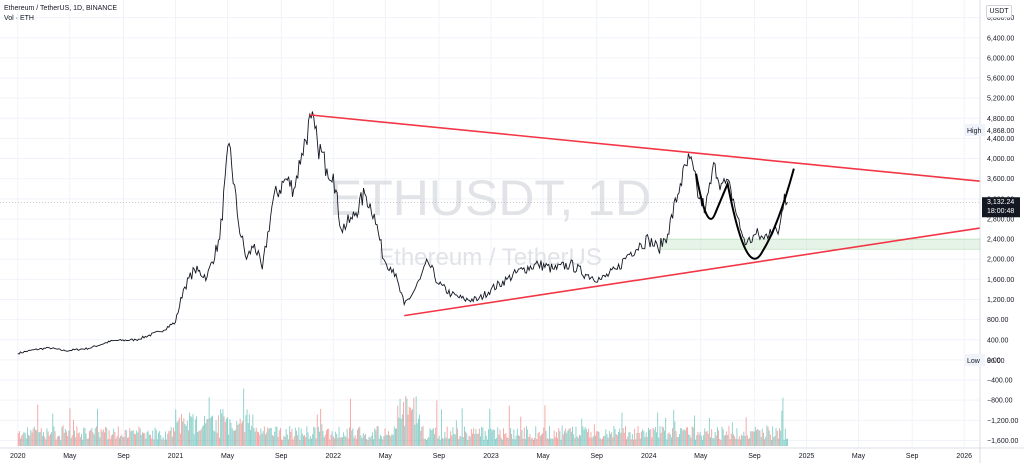 Image resolution: width=1024 pixels, height=463 pixels. What do you see at coordinates (490, 257) in the screenshot?
I see `watermark-subtitle: Ethereum / TetherUS` at bounding box center [490, 257].